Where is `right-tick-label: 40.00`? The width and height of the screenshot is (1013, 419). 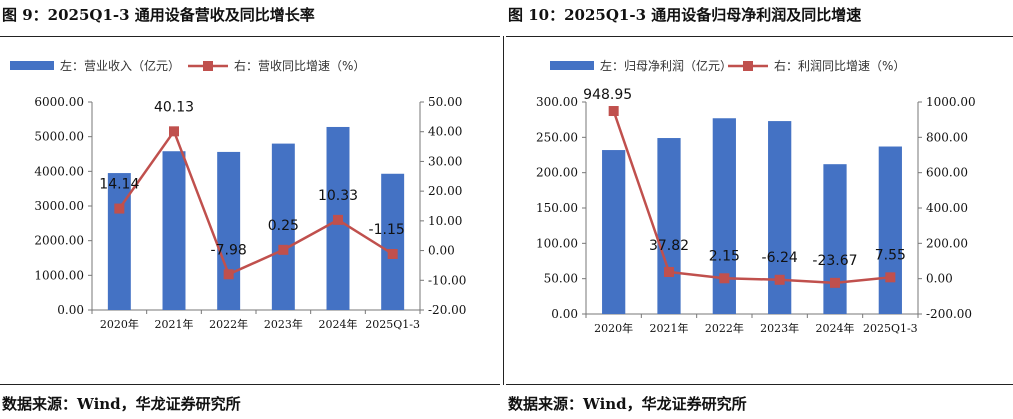
right-tick-label: 40.00 is located at coordinates (445, 132).